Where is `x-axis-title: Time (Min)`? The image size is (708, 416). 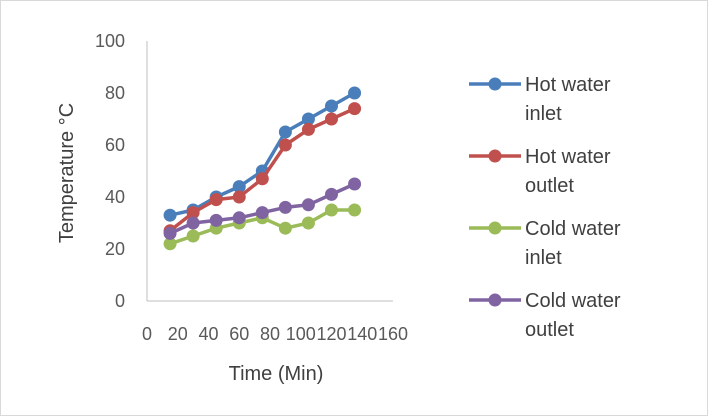
x-axis-title: Time (Min) is located at coordinates (276, 374).